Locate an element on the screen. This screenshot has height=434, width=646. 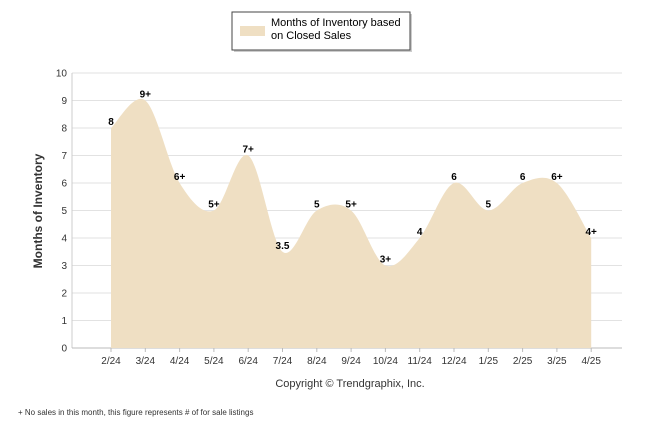
data-label-1: 9+ is located at coordinates (146, 95).